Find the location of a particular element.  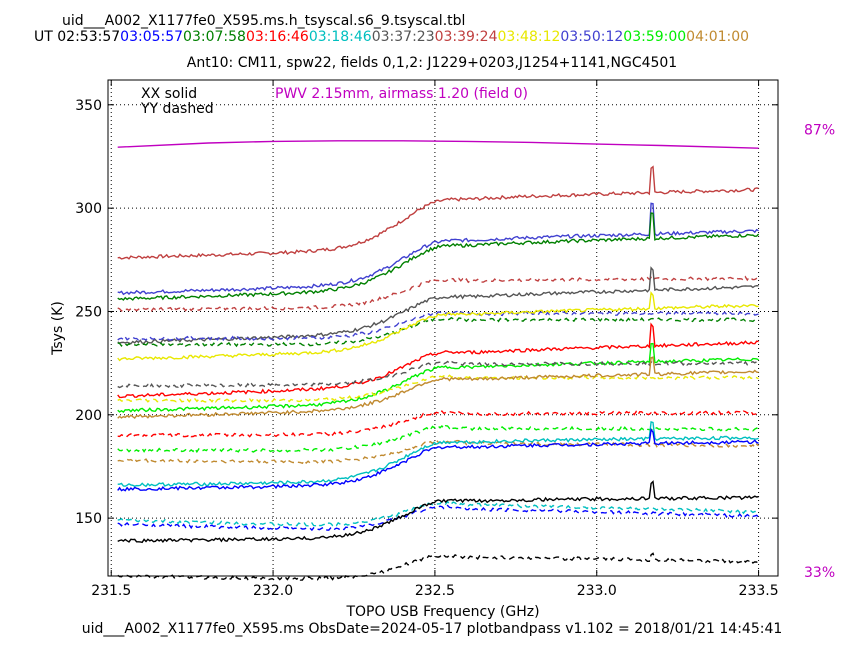

timestamp-3: 03:16:46 is located at coordinates (277, 37).